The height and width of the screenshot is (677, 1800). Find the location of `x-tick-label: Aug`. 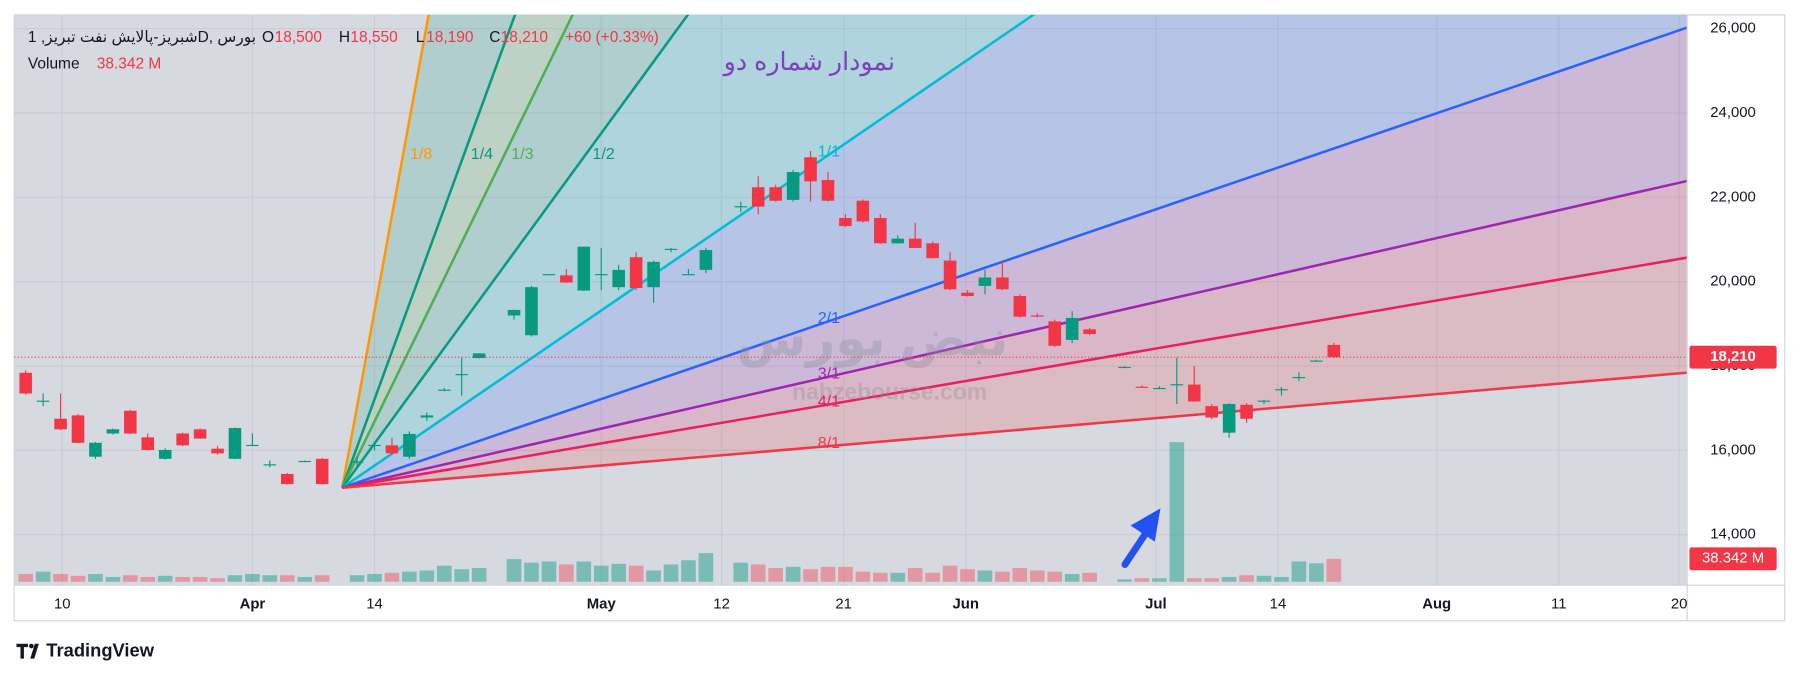

x-tick-label: Aug is located at coordinates (1436, 605).